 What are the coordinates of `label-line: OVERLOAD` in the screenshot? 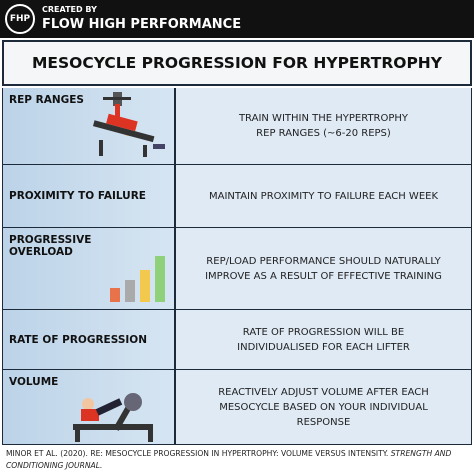 It's located at (41, 252).